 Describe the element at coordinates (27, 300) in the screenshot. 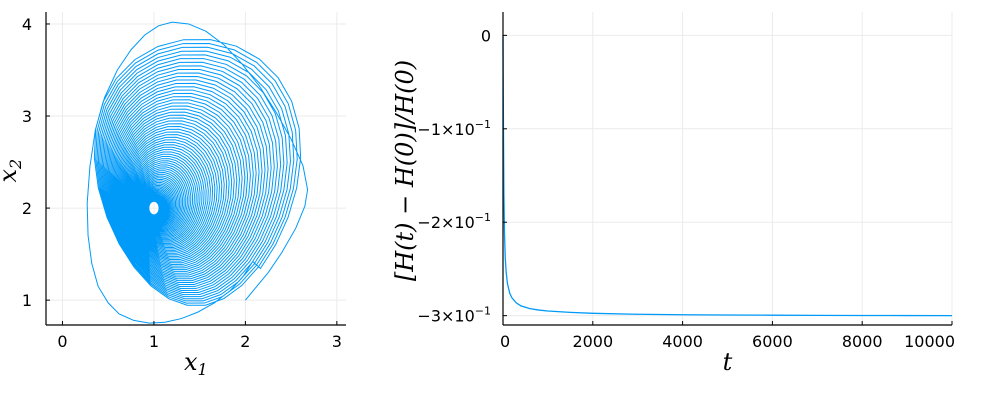

I see `phase-y-tick-label-0: 1` at that location.